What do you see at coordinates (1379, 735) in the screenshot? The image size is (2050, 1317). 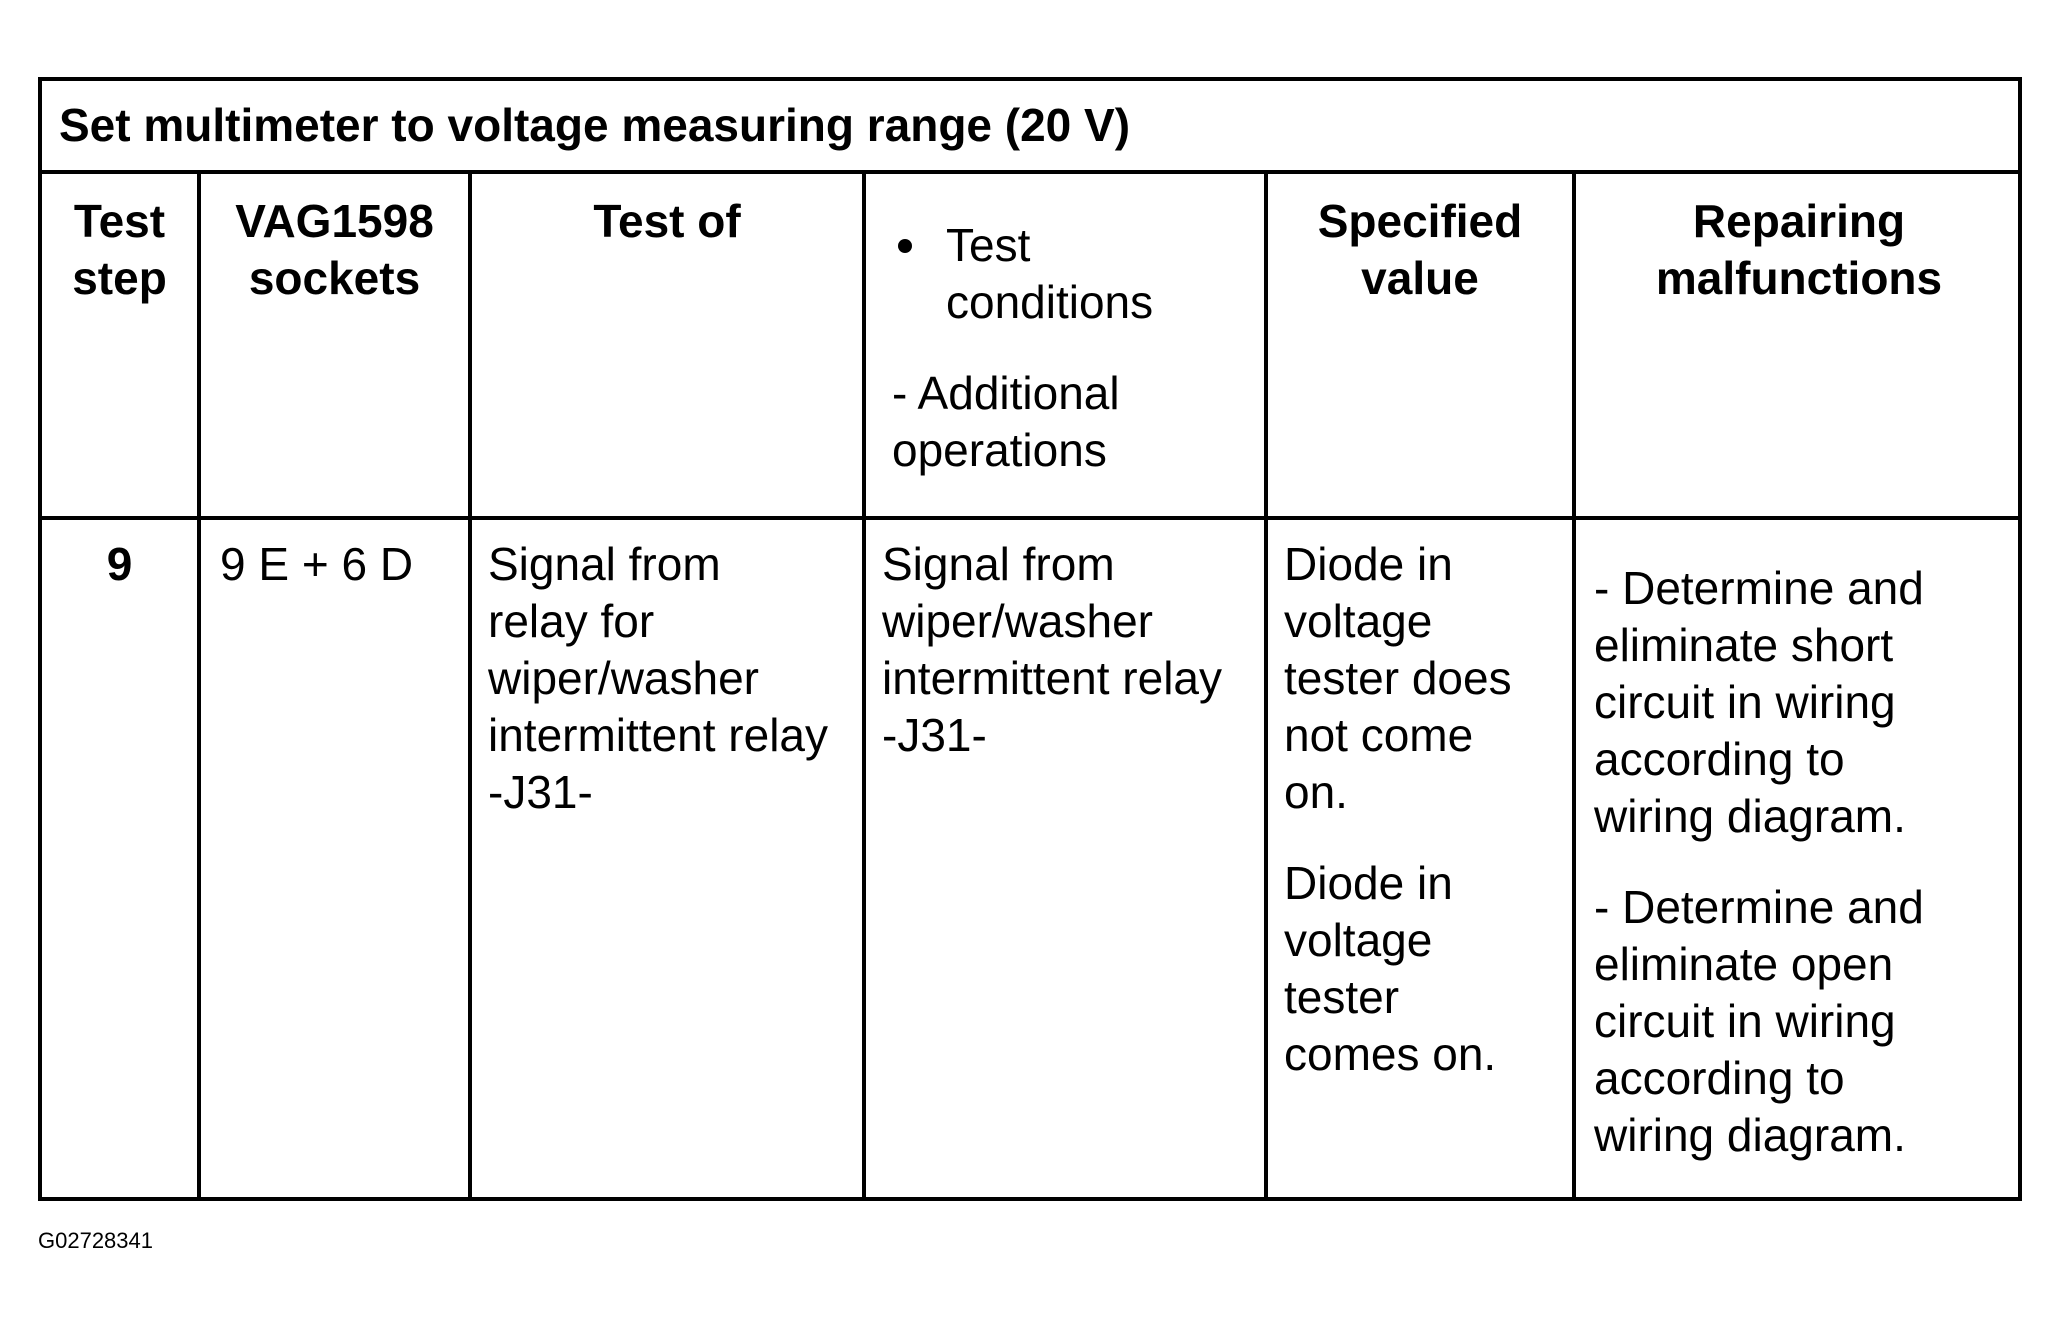 I see `cell-line: not come` at bounding box center [1379, 735].